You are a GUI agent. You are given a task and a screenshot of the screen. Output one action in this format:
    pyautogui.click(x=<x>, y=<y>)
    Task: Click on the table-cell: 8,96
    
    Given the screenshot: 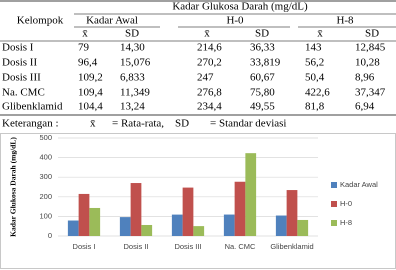 What is the action you would take?
    pyautogui.click(x=365, y=78)
    